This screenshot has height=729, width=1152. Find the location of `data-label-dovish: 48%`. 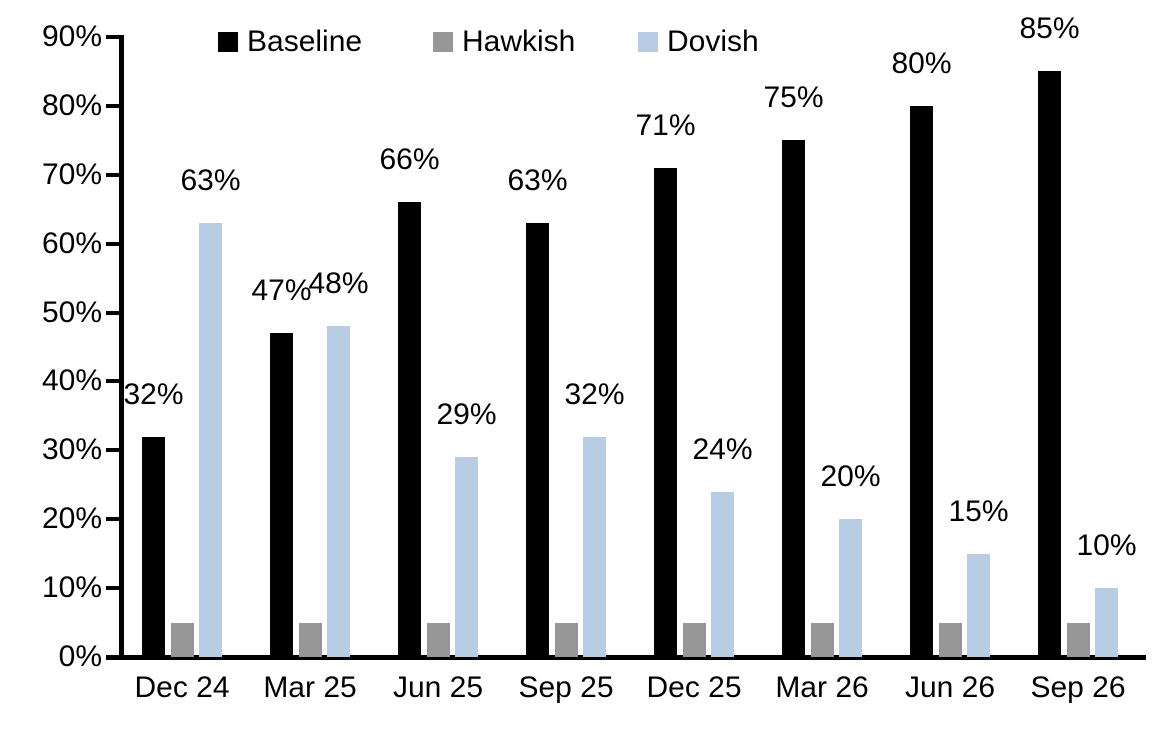

data-label-dovish: 48% is located at coordinates (338, 284).